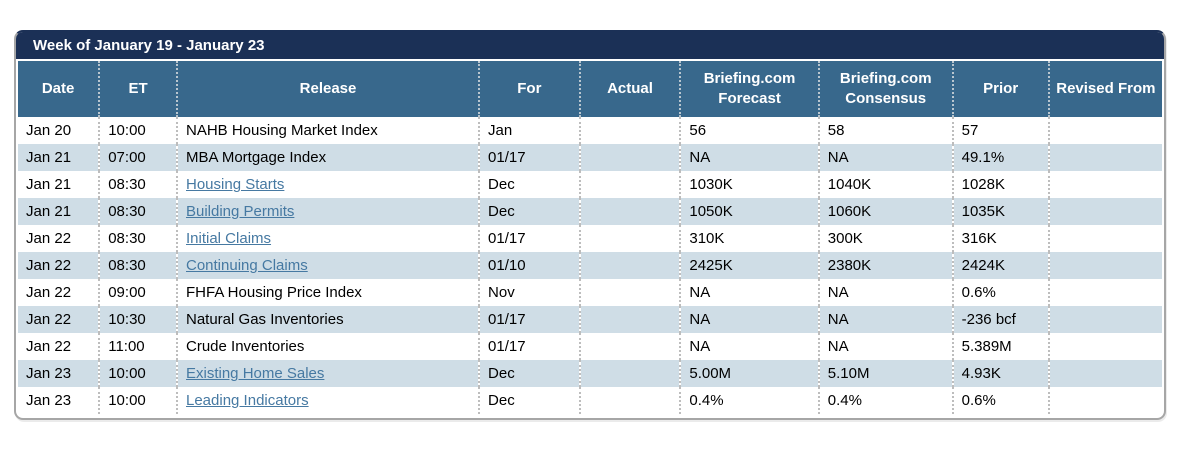 This screenshot has height=452, width=1180. Describe the element at coordinates (327, 130) in the screenshot. I see `cell-release: NAHB Housing Market Index` at that location.